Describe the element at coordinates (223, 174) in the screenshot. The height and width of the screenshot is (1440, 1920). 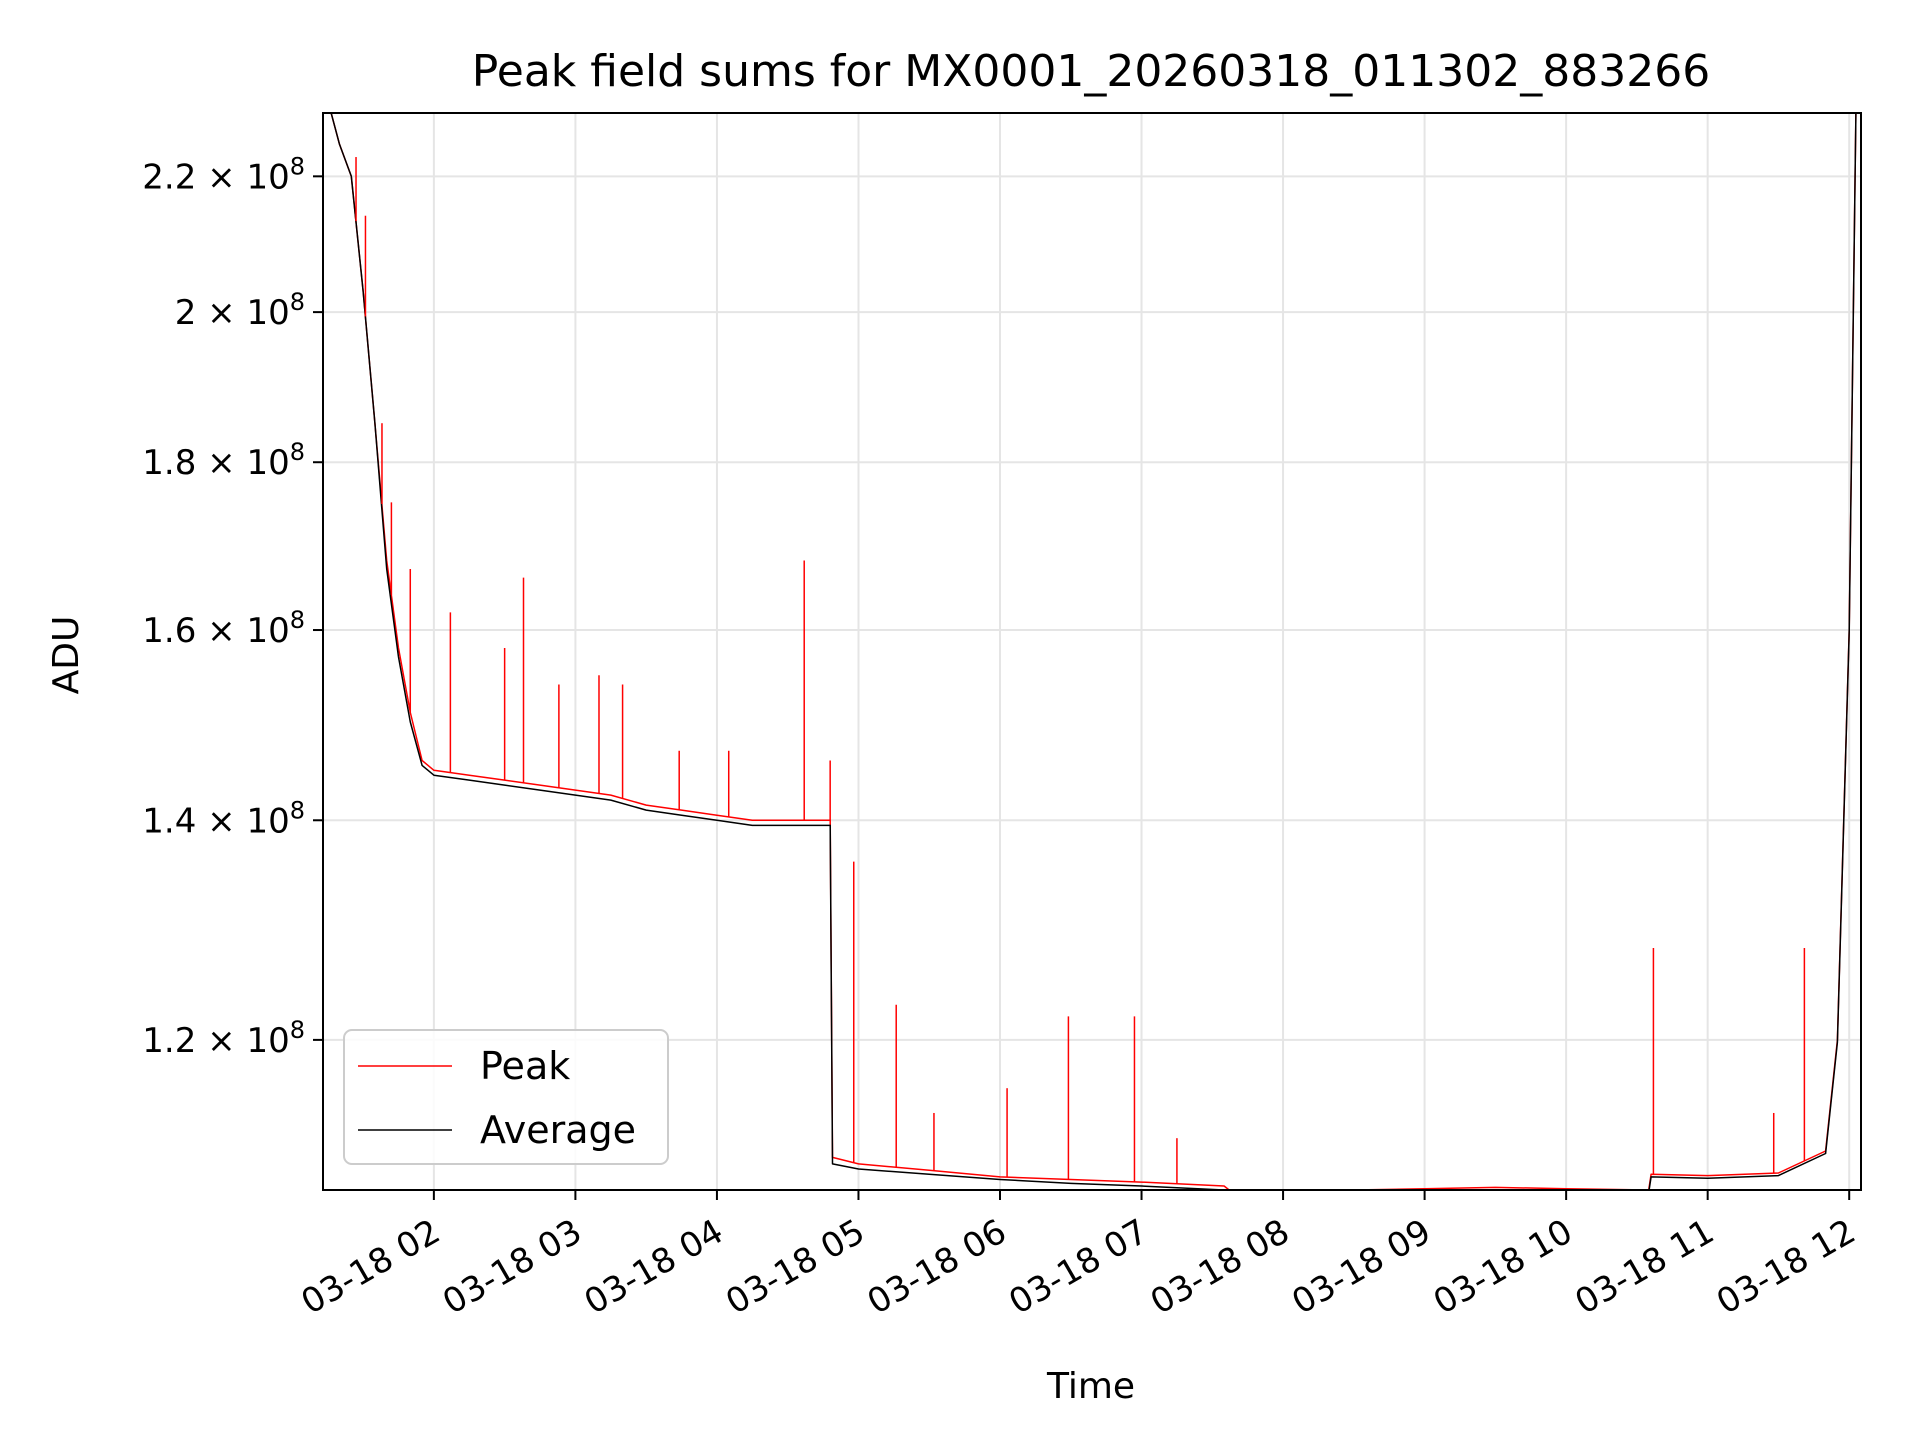
I see `y-tick-label: 2.2 × 108` at that location.